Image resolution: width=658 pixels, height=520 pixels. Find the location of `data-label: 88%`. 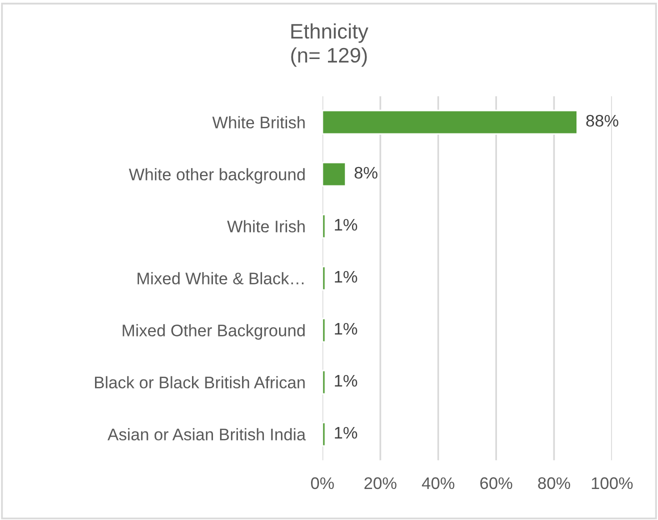

data-label: 88% is located at coordinates (602, 120).